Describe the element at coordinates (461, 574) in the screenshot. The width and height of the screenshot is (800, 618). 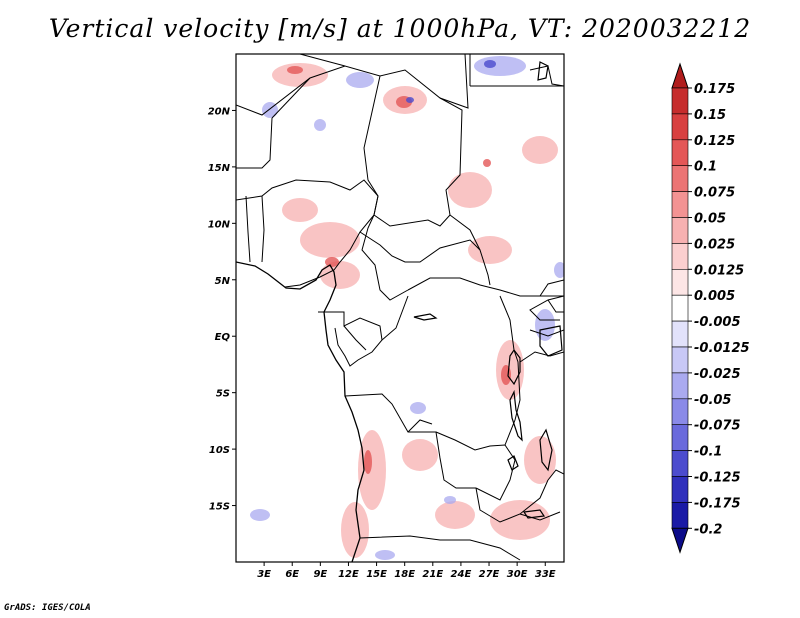
I see `lon-label: 24E` at that location.